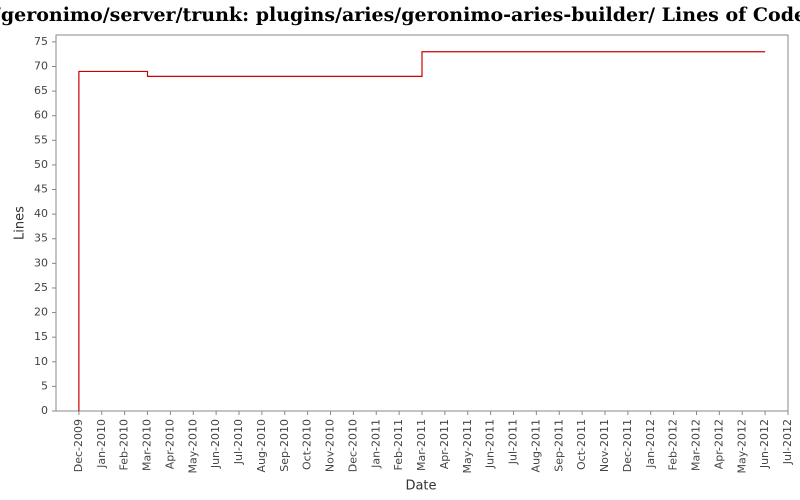 This screenshot has height=500, width=800. Describe the element at coordinates (124, 444) in the screenshot. I see `x-tick-label: Feb-2010` at that location.